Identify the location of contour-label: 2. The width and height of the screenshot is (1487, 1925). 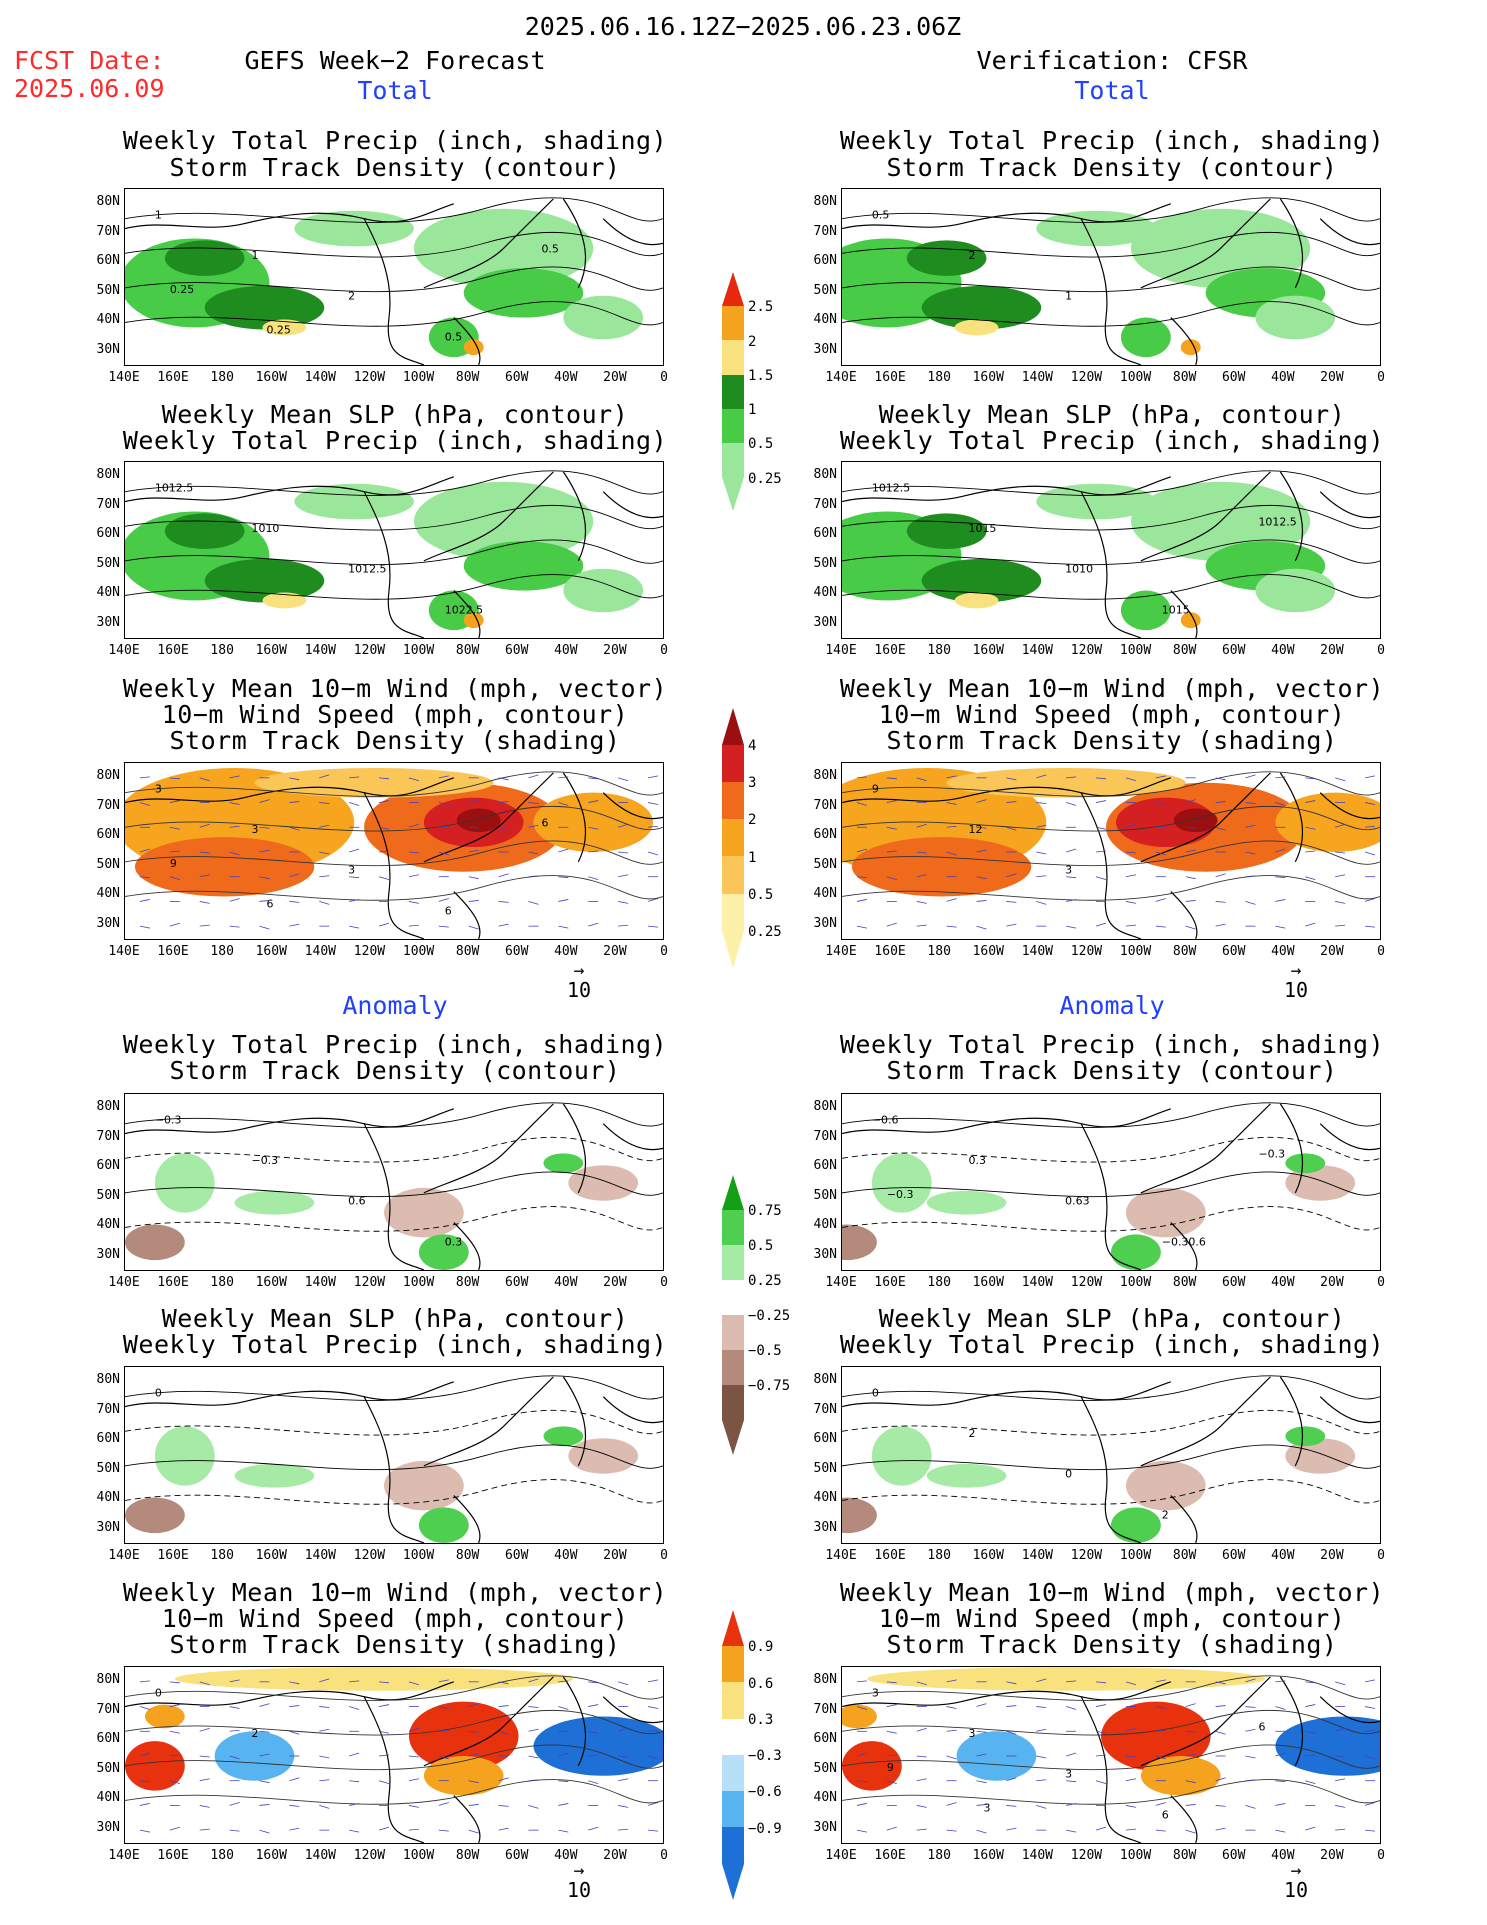
(351, 296).